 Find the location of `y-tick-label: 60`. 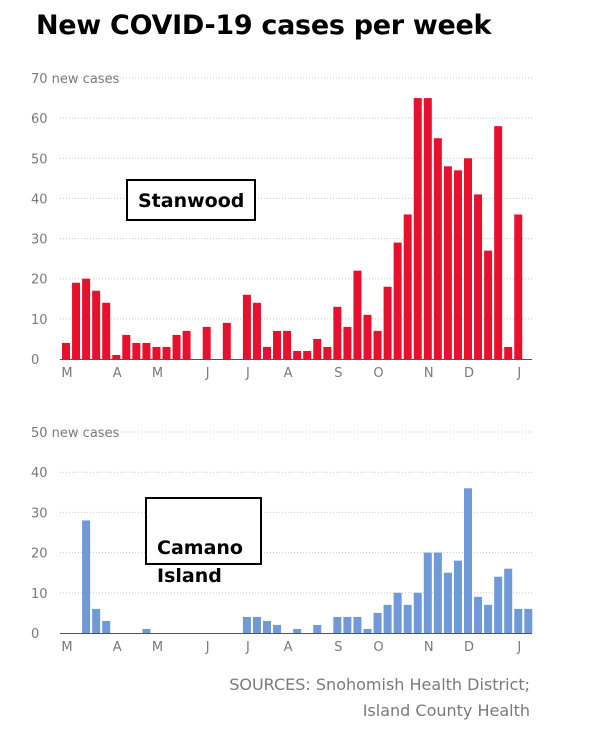

y-tick-label: 60 is located at coordinates (39, 119).